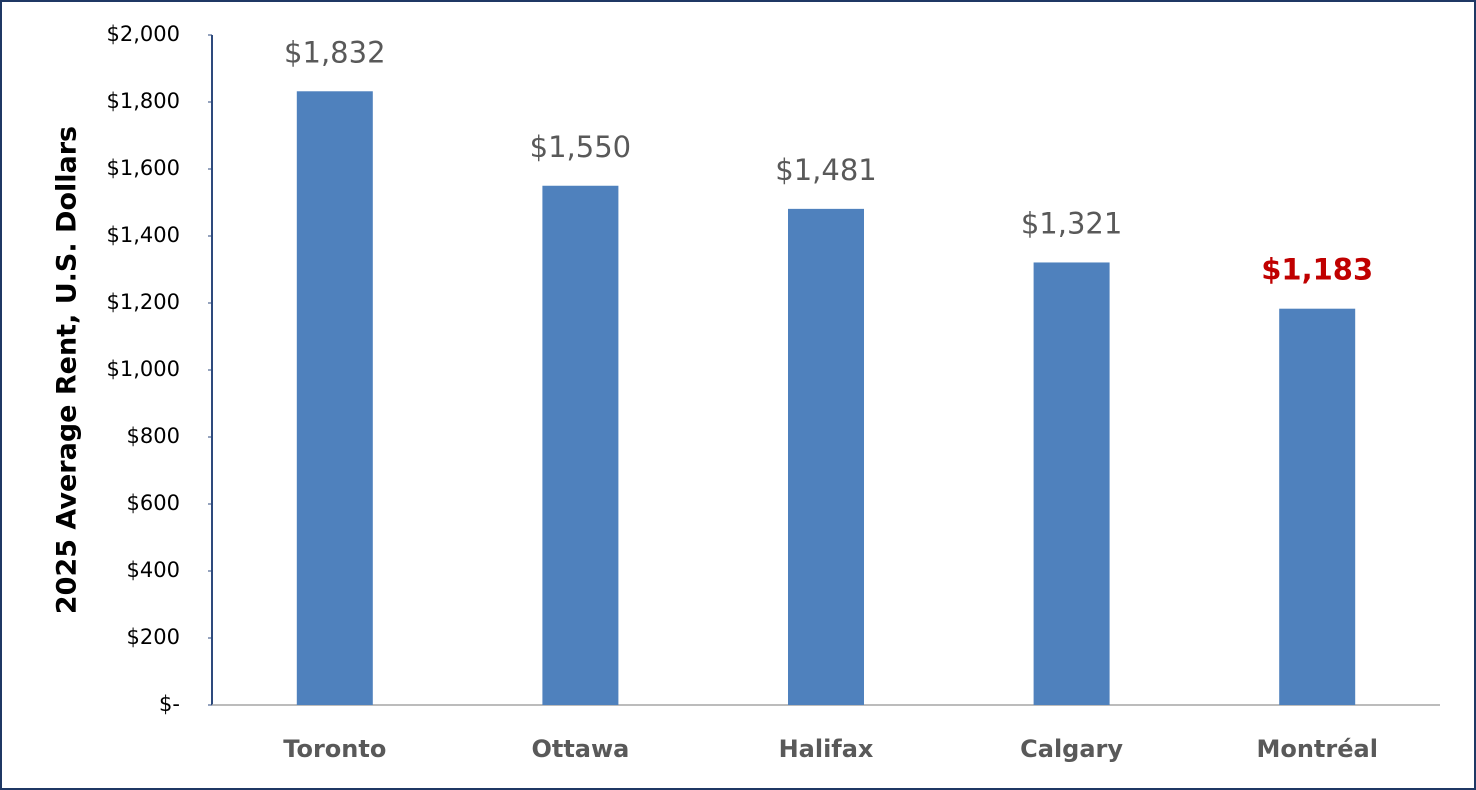 The width and height of the screenshot is (1476, 790). What do you see at coordinates (169, 704) in the screenshot?
I see `y-tick-label: $-` at bounding box center [169, 704].